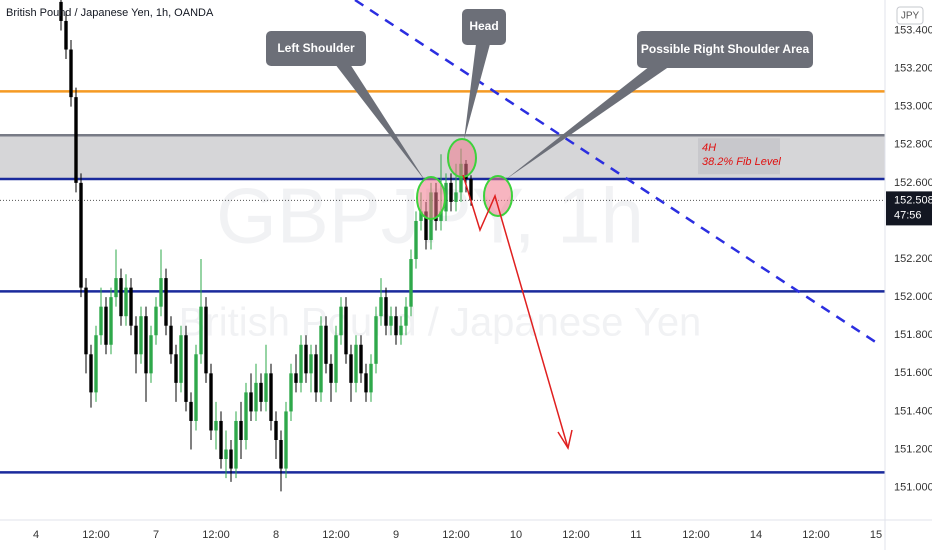 This screenshot has width=932, height=555. What do you see at coordinates (913, 411) in the screenshot?
I see `y-tick-label: 151.400` at bounding box center [913, 411].